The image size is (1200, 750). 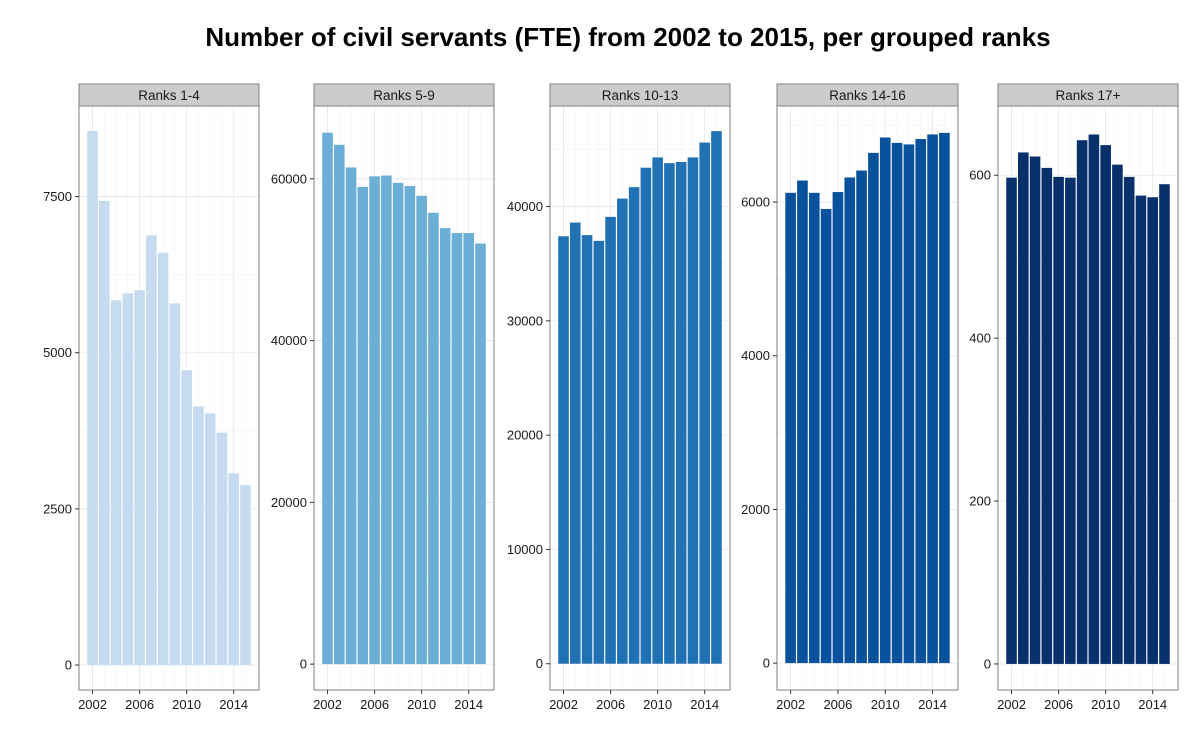 What do you see at coordinates (289, 178) in the screenshot?
I see `y-tick-label: 60000` at bounding box center [289, 178].